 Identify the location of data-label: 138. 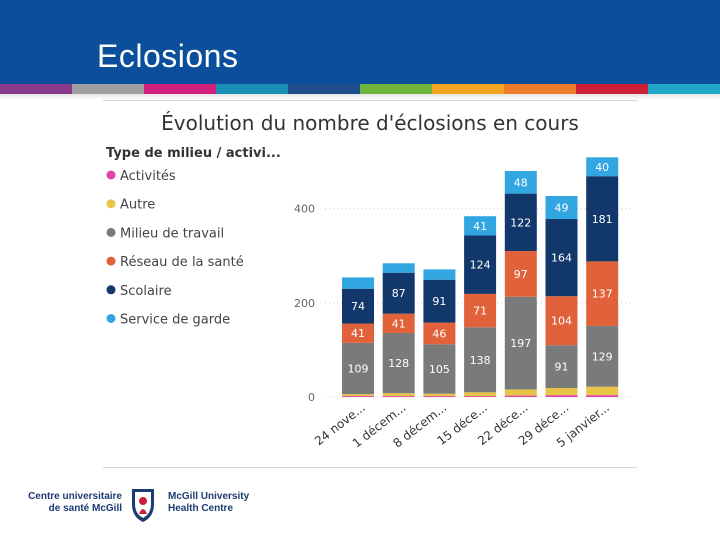
(480, 360).